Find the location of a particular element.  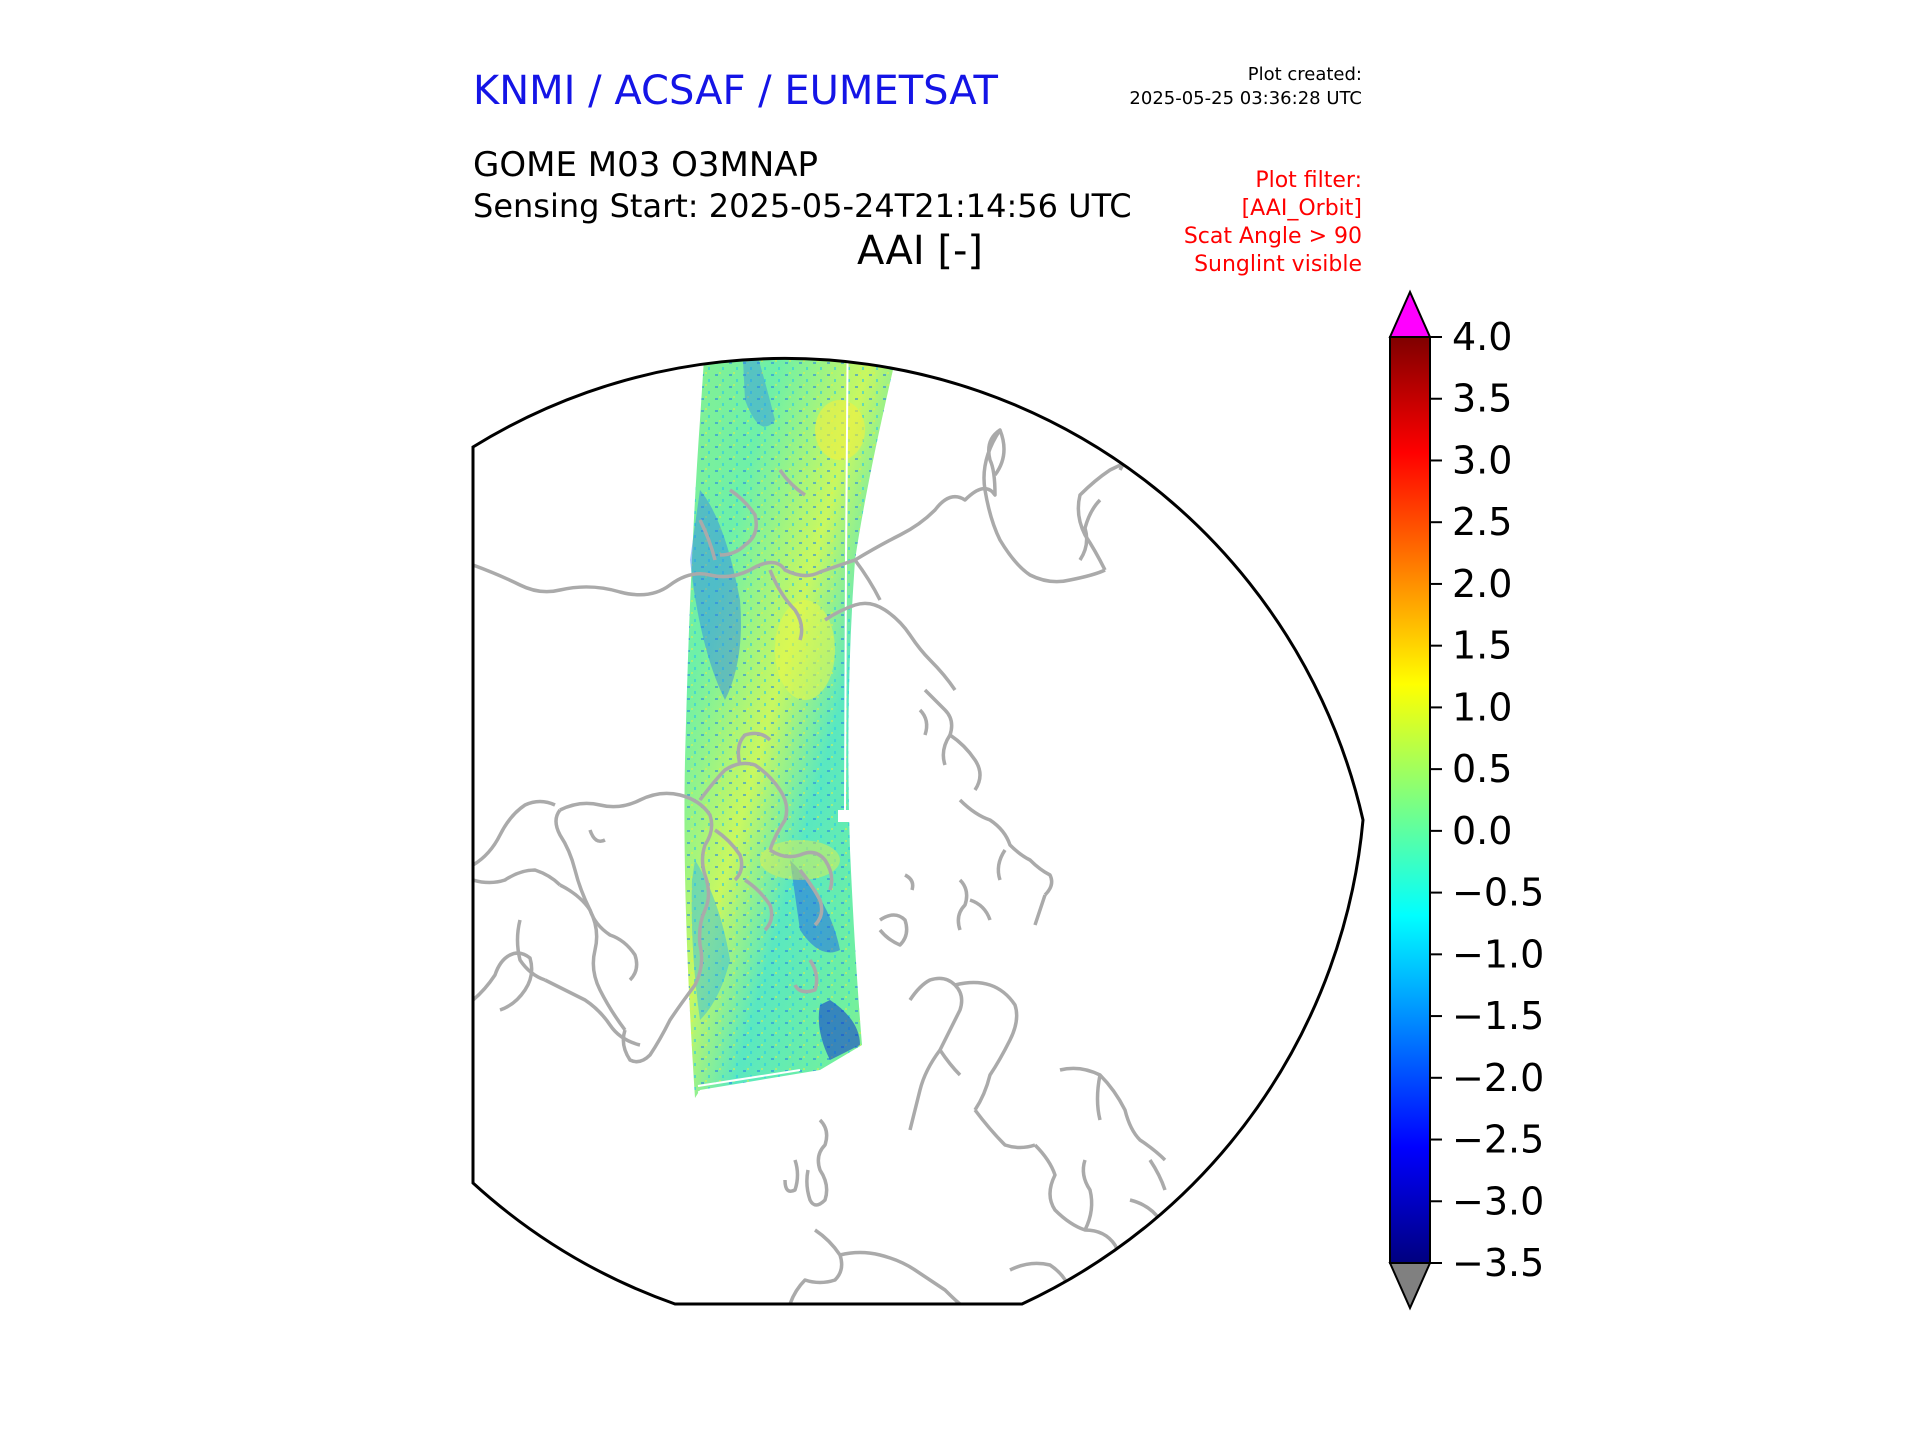

colorbar-tick-label: −3.0 is located at coordinates (1498, 1201).